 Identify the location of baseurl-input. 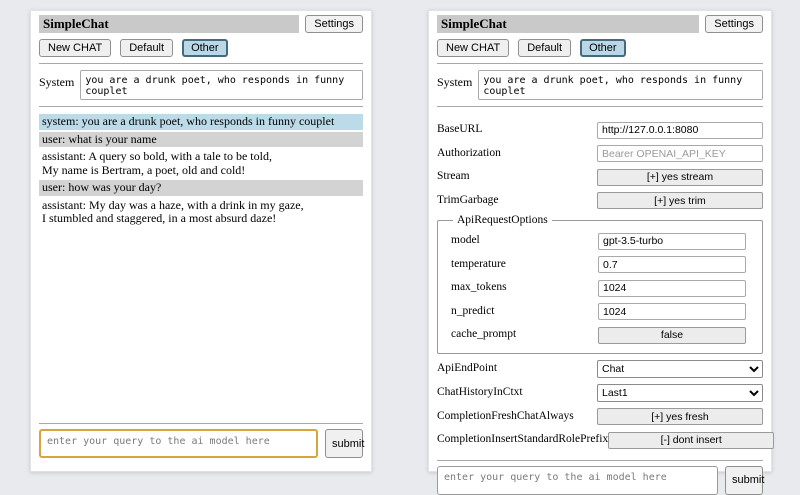
(680, 130).